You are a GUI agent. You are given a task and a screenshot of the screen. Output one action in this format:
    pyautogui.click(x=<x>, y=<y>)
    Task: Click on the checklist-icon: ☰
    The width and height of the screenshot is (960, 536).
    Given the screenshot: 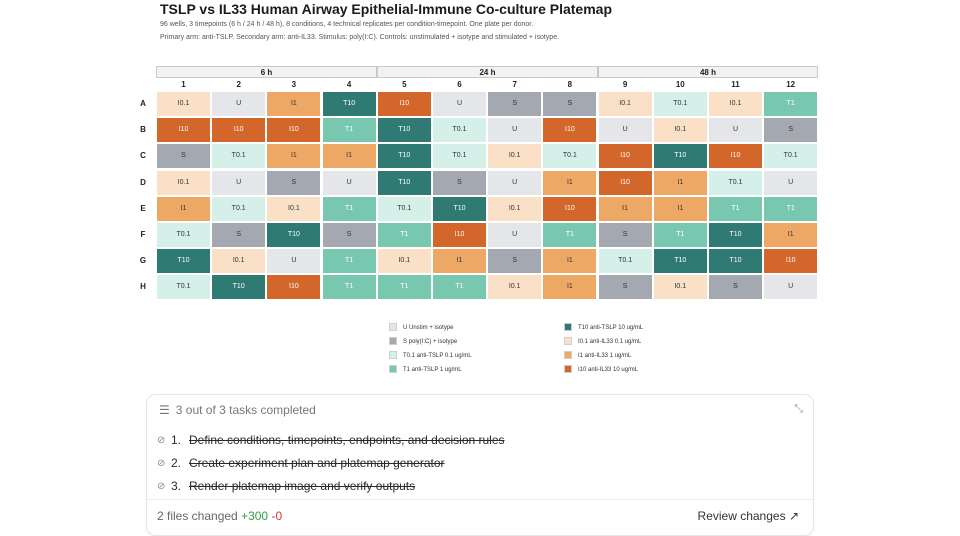 What is the action you would take?
    pyautogui.click(x=164, y=410)
    